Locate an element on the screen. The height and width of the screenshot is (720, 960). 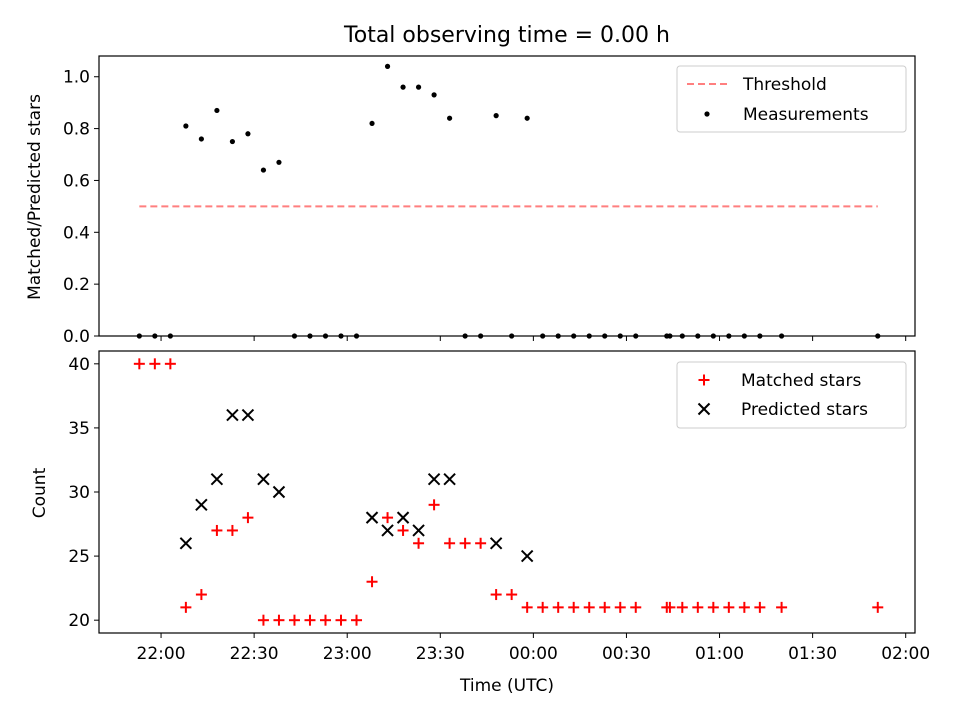
top-legend: Threshold Measurements is located at coordinates (791, 99).